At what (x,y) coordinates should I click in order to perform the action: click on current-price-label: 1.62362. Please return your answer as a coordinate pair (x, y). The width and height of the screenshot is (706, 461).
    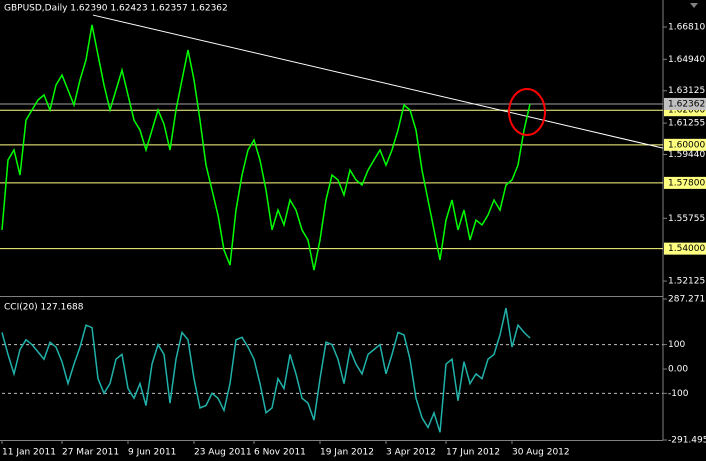
    Looking at the image, I should click on (686, 104).